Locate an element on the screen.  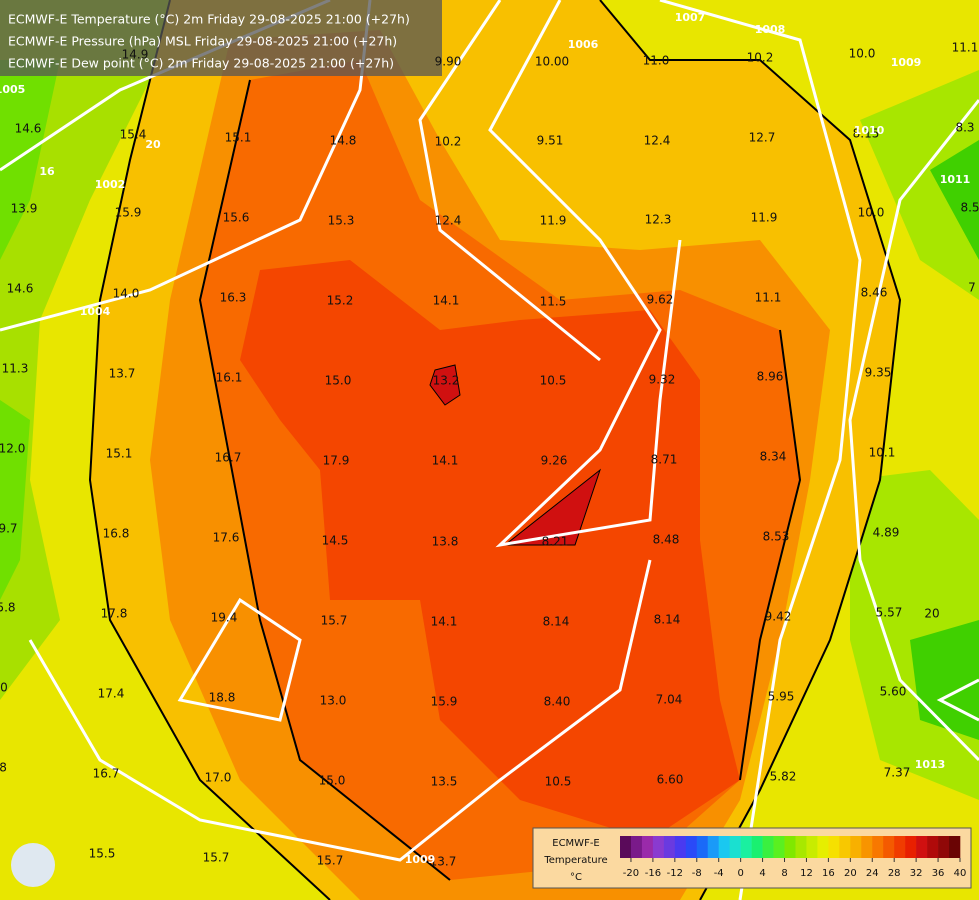
colorbar-tick-label: 24 is located at coordinates (872, 873).